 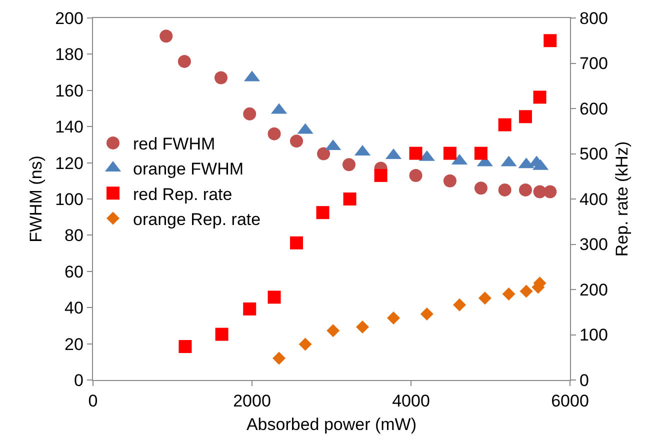 What do you see at coordinates (411, 401) in the screenshot?
I see `x-tick-label: 4000` at bounding box center [411, 401].